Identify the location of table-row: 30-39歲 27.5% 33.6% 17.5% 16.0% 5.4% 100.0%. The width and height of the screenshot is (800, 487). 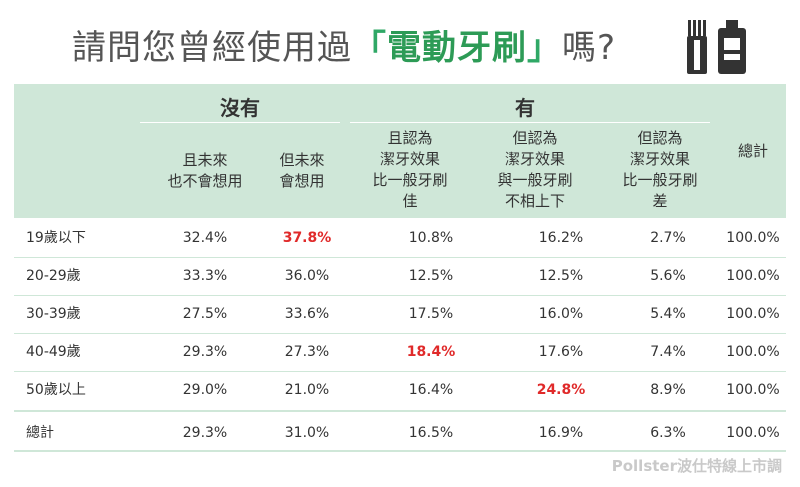
(400, 314).